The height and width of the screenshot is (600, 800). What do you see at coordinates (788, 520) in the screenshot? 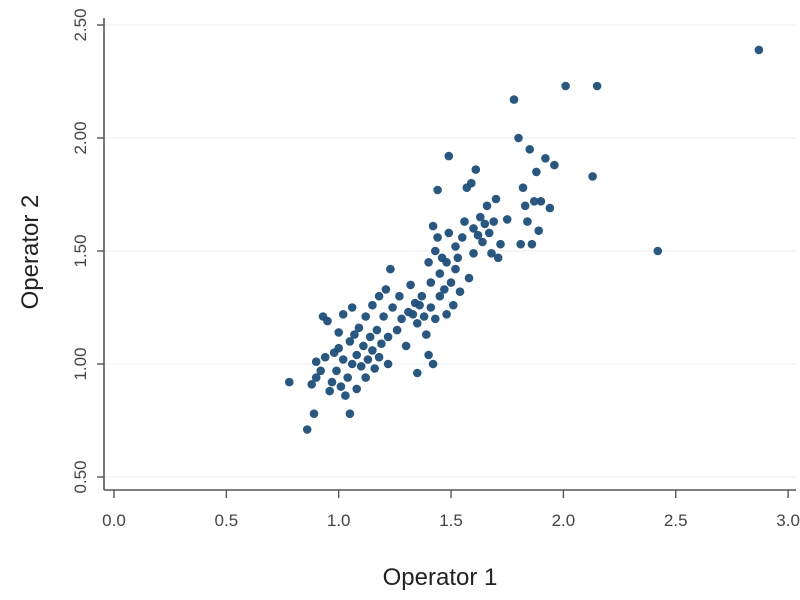
I see `x-tick-label: 3.0` at bounding box center [788, 520].